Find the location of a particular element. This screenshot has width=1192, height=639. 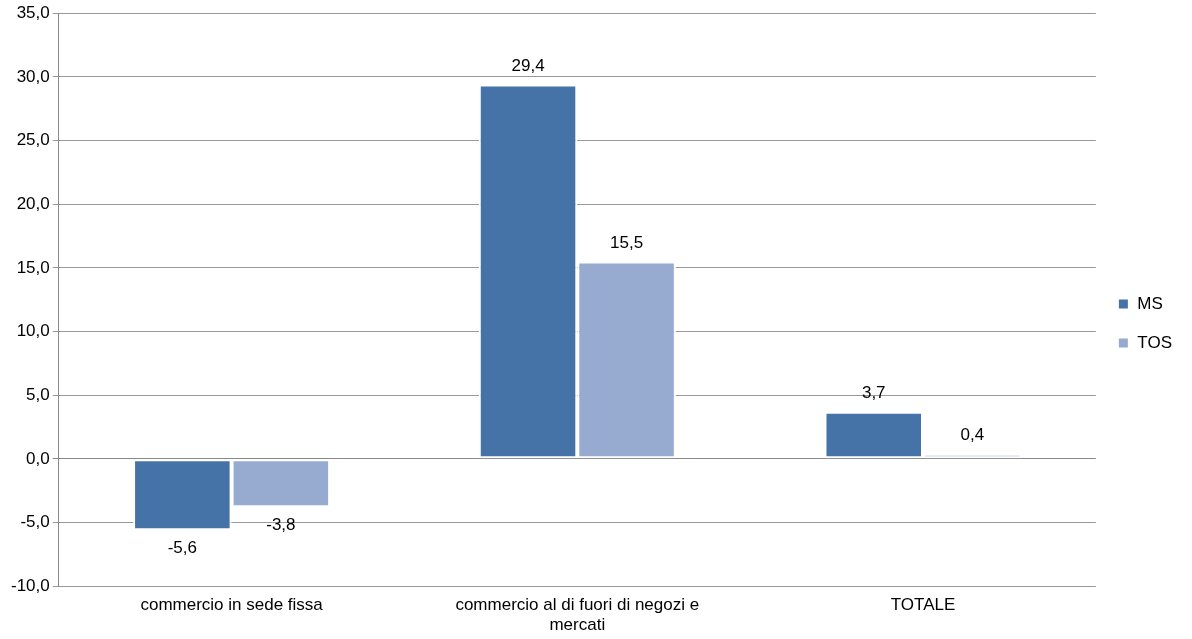

data-label: 3,7 is located at coordinates (873, 392).